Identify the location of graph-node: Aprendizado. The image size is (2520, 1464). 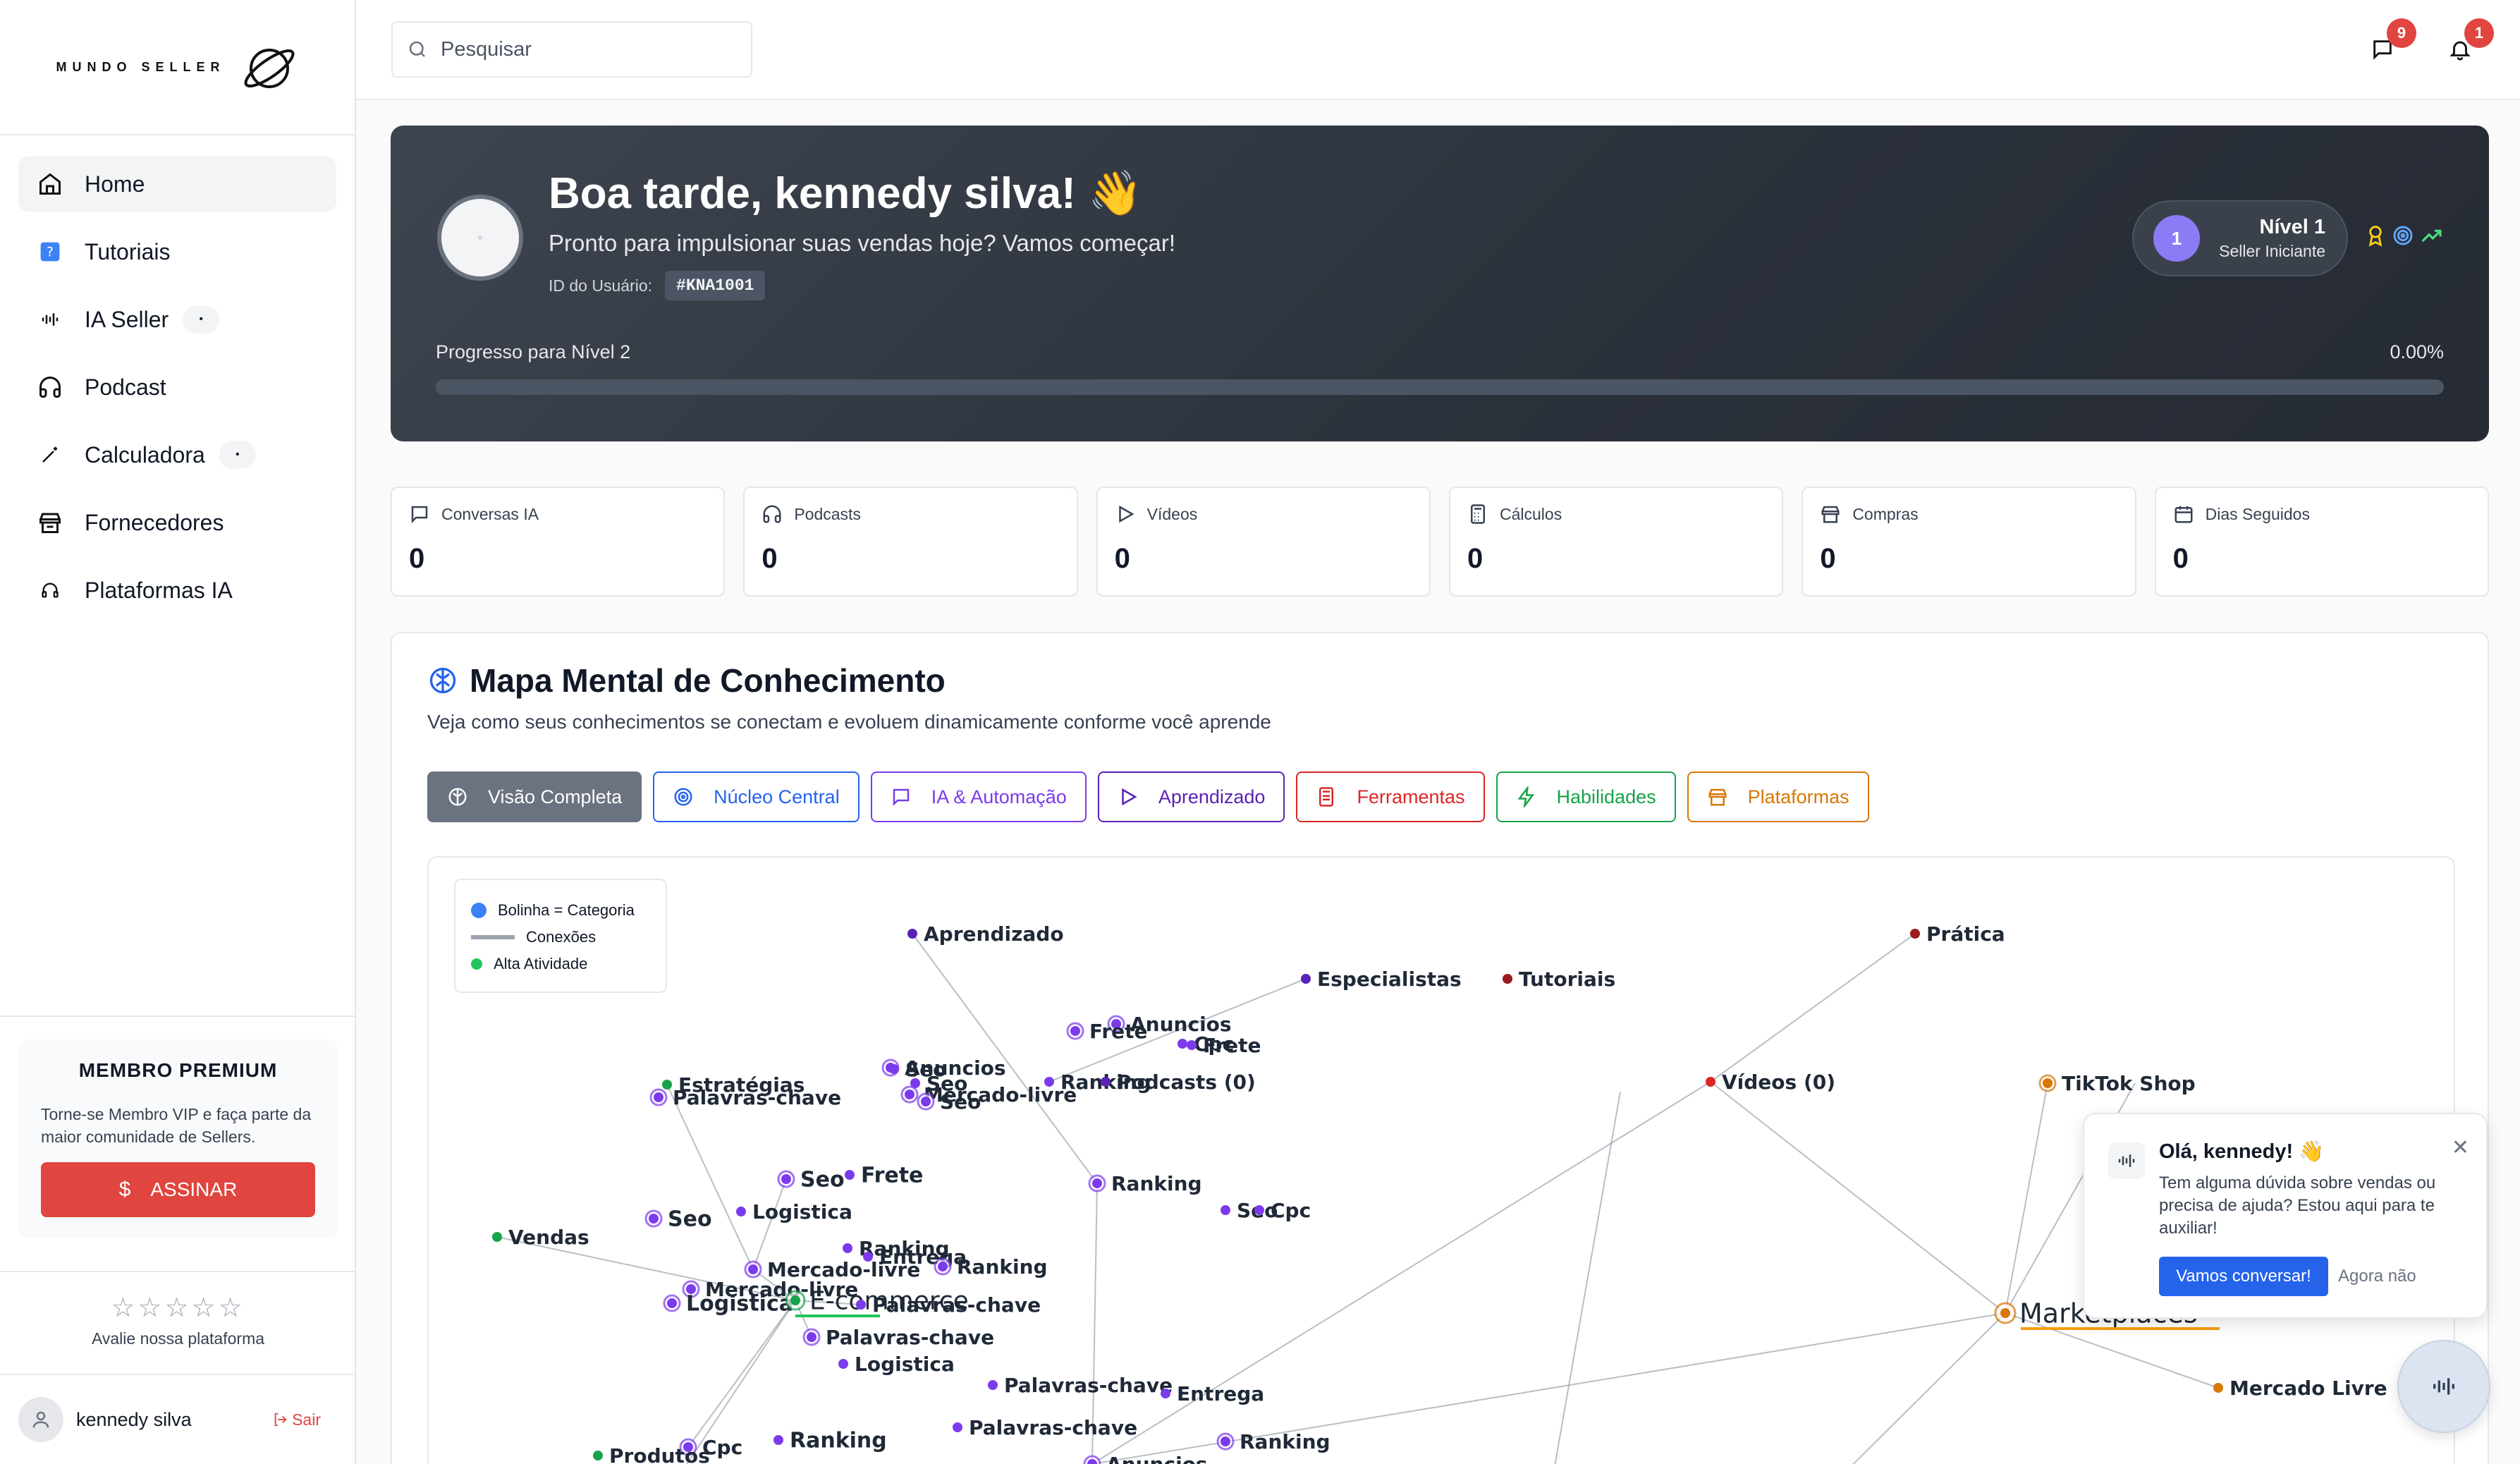
(985, 934).